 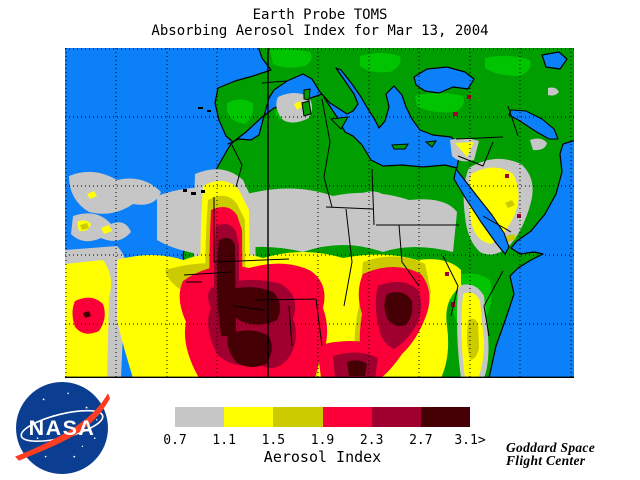 What do you see at coordinates (307, 94) in the screenshot?
I see `island-corsica` at bounding box center [307, 94].